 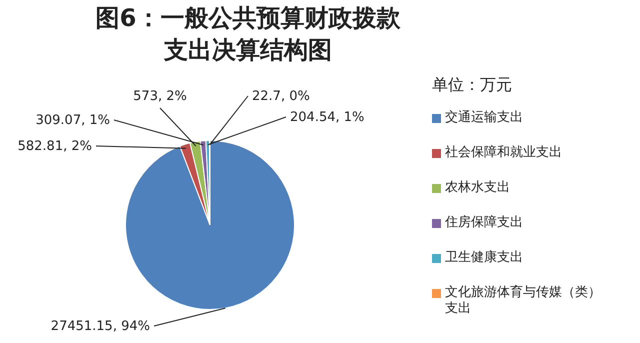 What do you see at coordinates (484, 223) in the screenshot?
I see `legend-label: 住房保障支出` at bounding box center [484, 223].